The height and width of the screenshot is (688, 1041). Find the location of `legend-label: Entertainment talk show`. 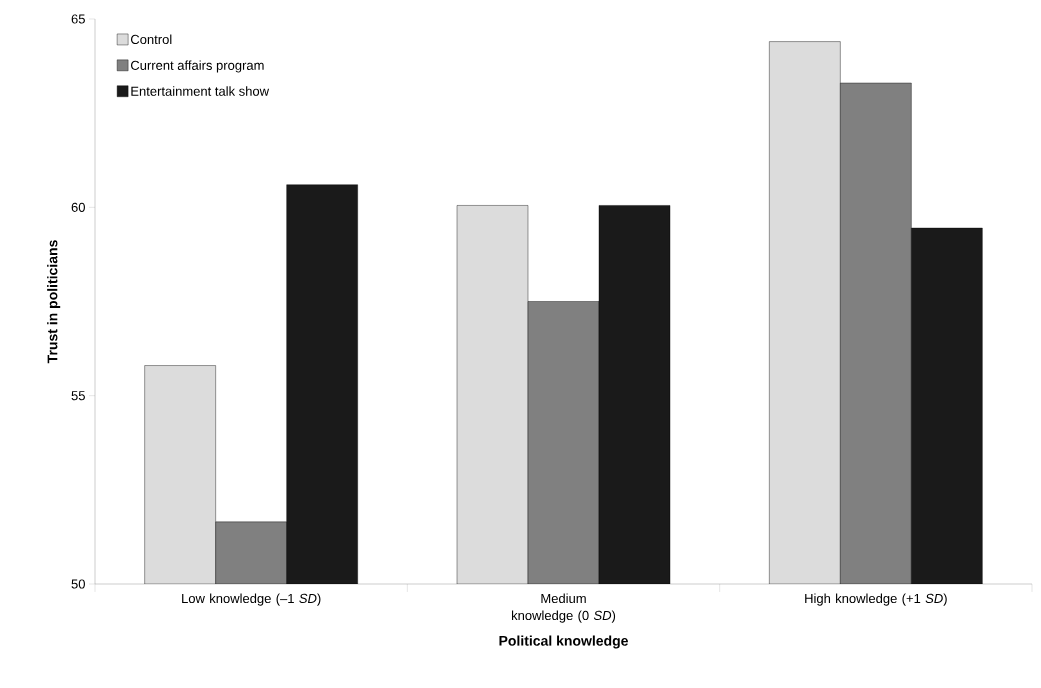

legend-label: Entertainment talk show is located at coordinates (200, 91).